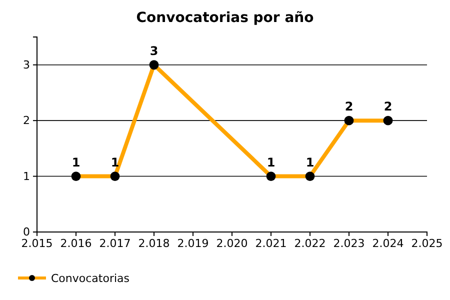 The height and width of the screenshot is (300, 450). What do you see at coordinates (154, 243) in the screenshot?
I see `x-tick-label: 2.018` at bounding box center [154, 243].